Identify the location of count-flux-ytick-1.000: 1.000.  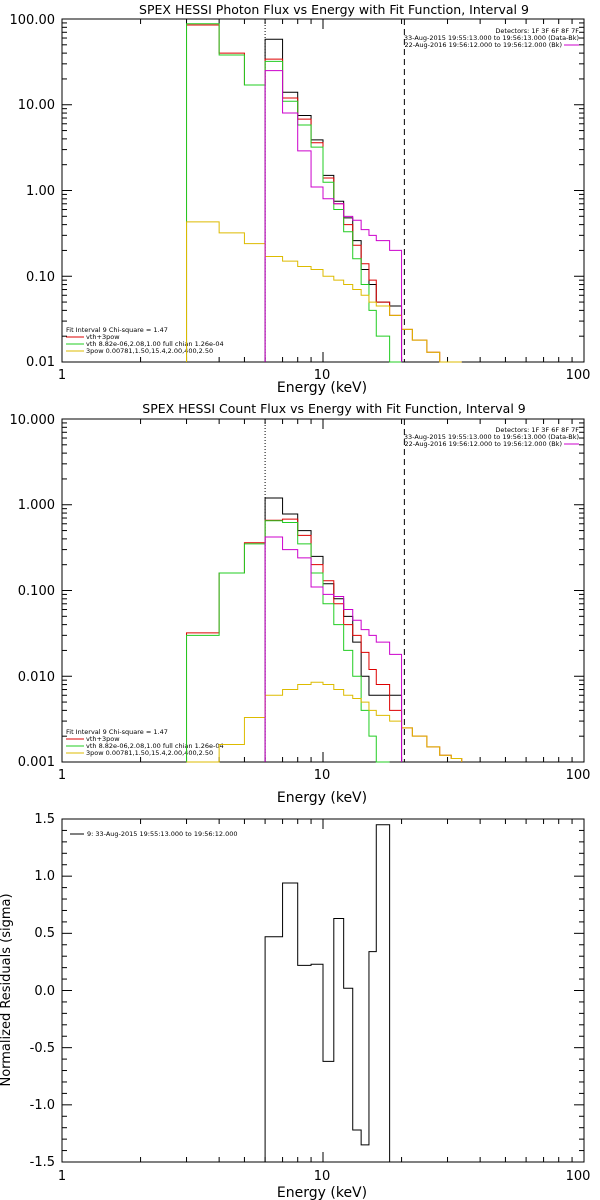
(36, 505).